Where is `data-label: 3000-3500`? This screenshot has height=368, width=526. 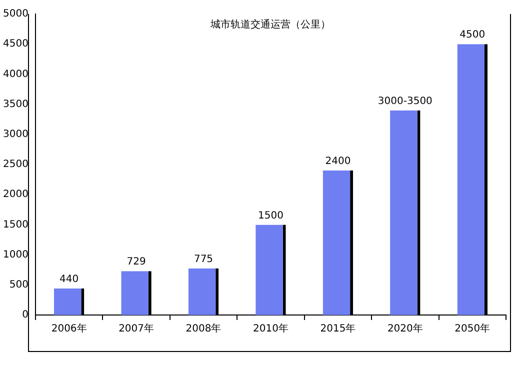 data-label: 3000-3500 is located at coordinates (405, 101).